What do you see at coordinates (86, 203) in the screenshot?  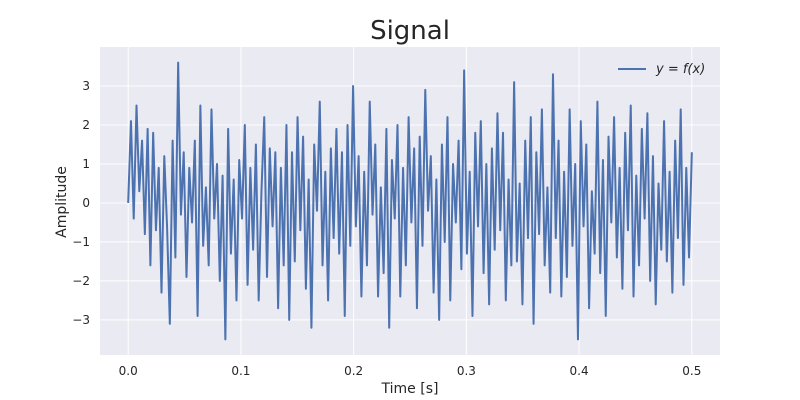 I see `y-tick-label: 0` at bounding box center [86, 203].